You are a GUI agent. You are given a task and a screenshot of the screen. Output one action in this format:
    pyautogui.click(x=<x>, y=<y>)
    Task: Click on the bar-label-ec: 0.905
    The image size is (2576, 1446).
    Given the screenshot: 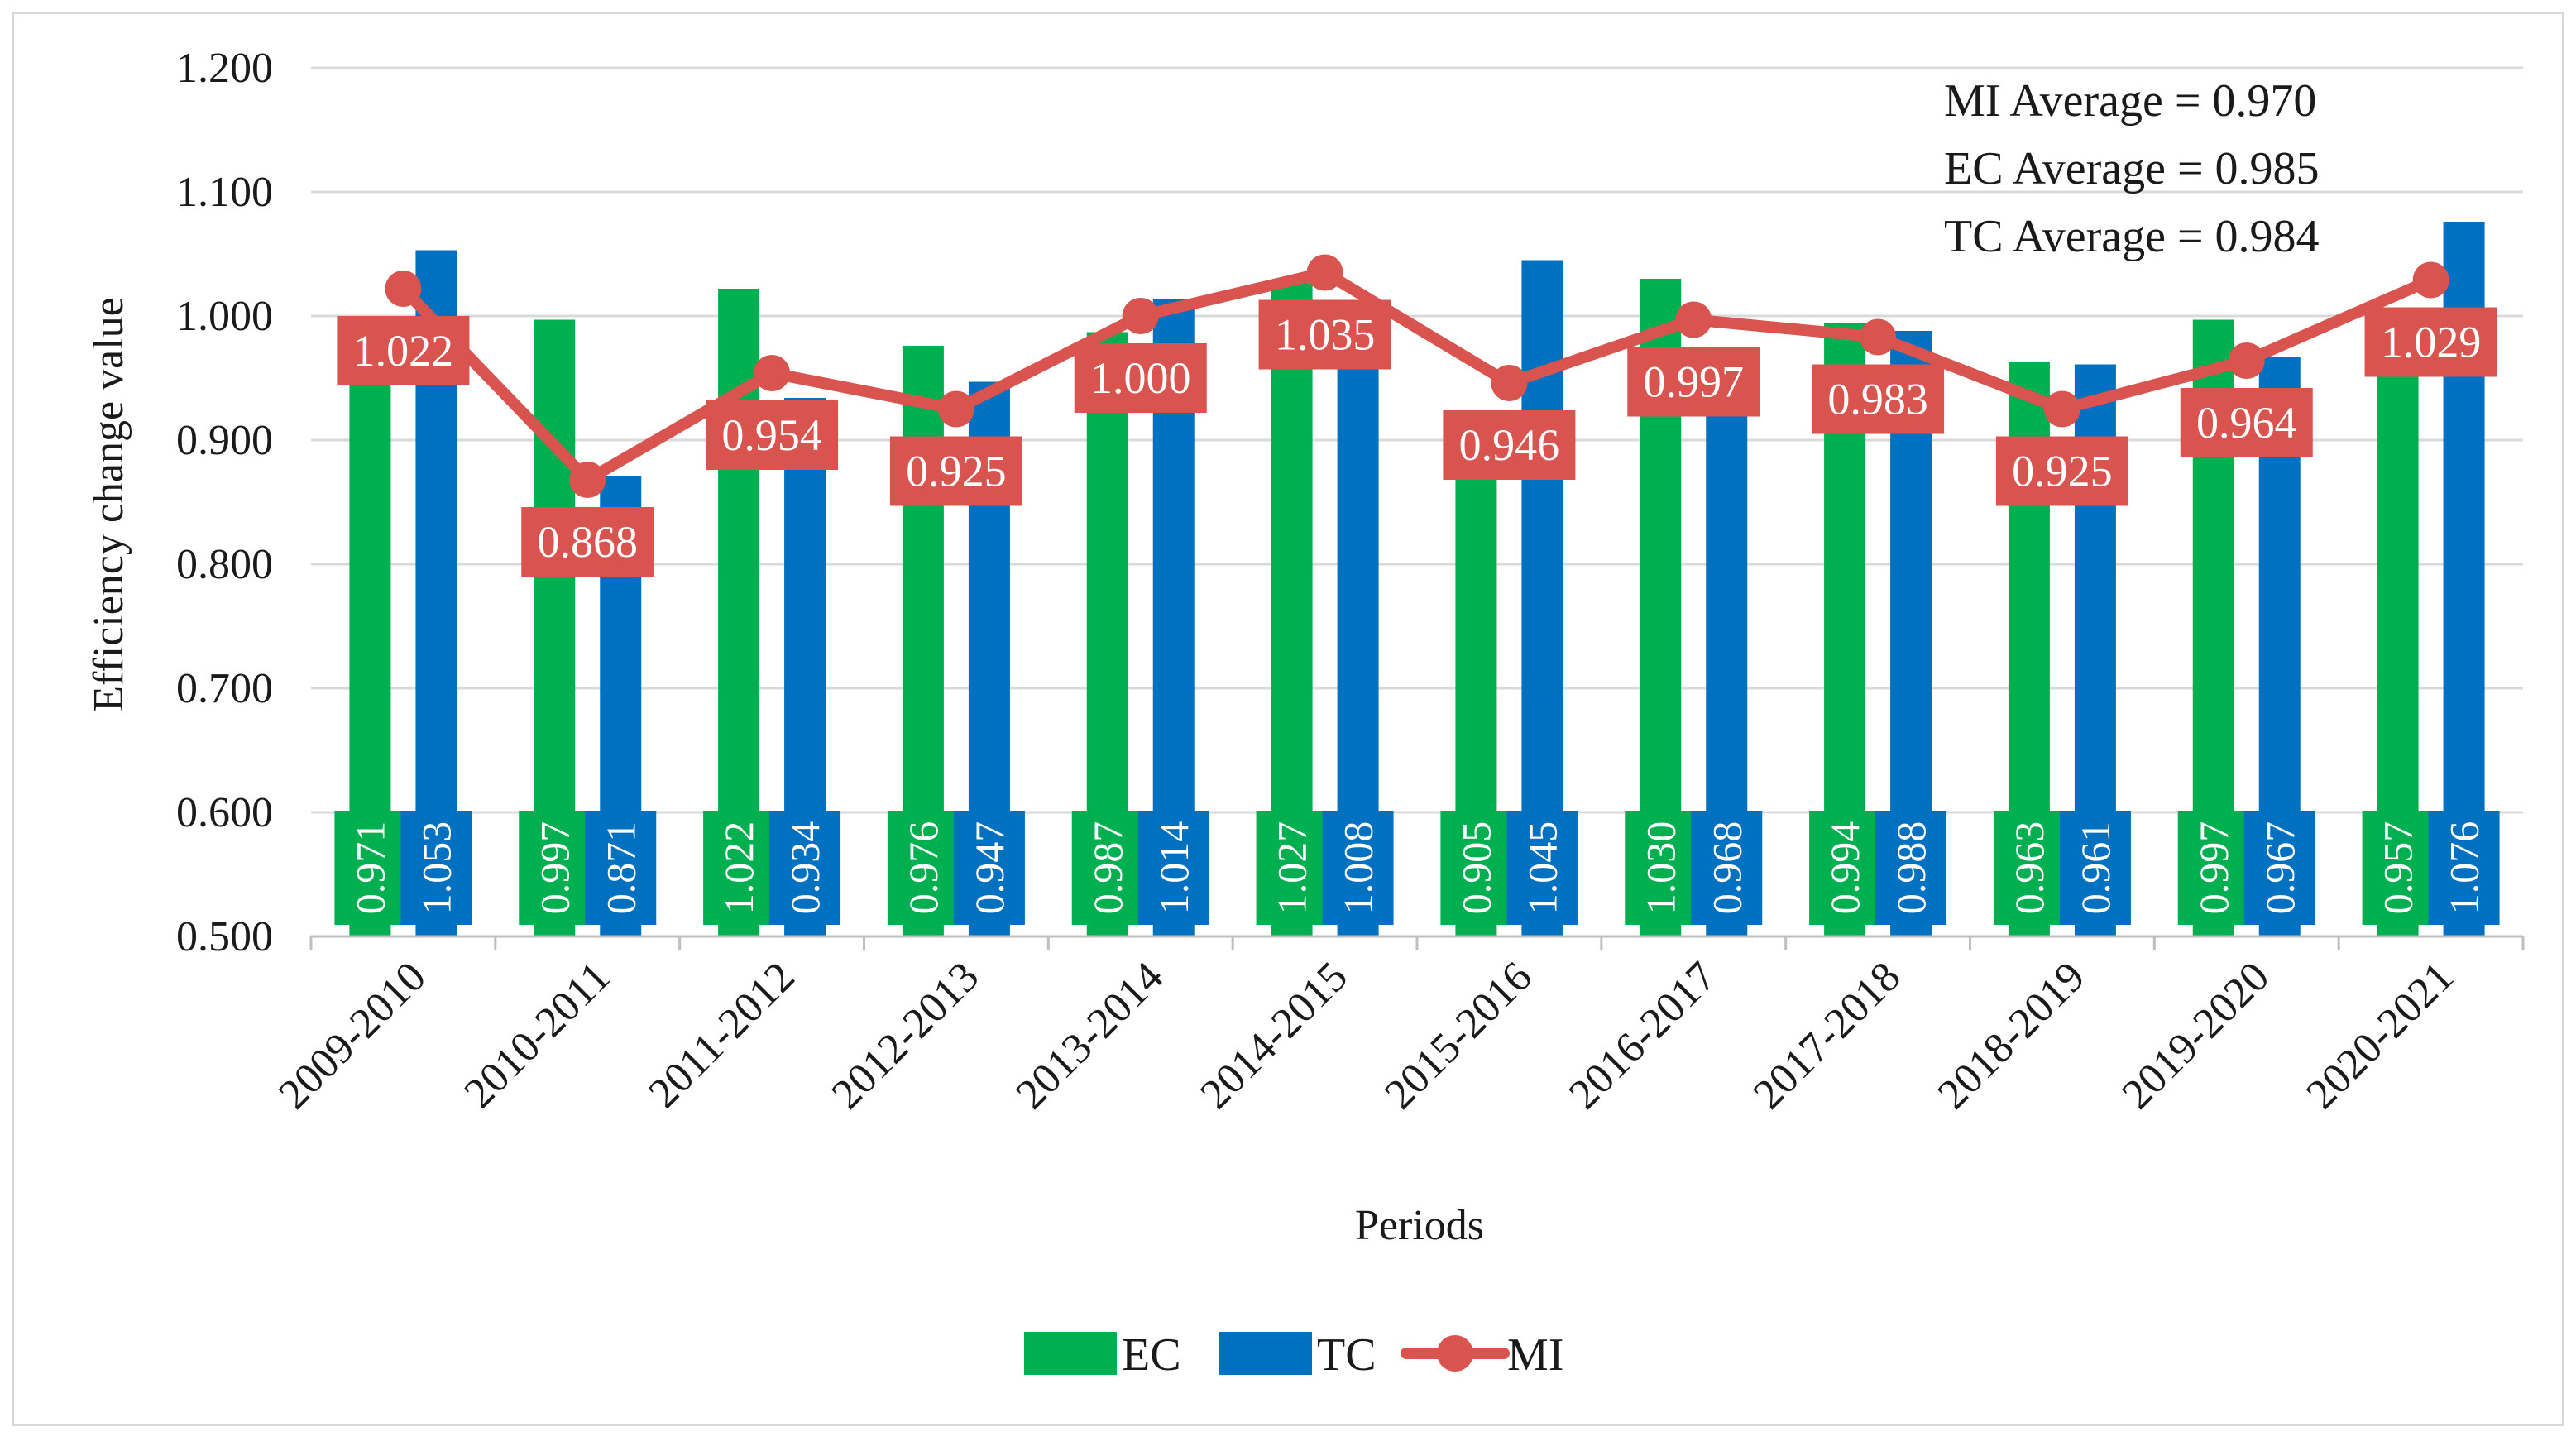 What is the action you would take?
    pyautogui.click(x=1476, y=868)
    